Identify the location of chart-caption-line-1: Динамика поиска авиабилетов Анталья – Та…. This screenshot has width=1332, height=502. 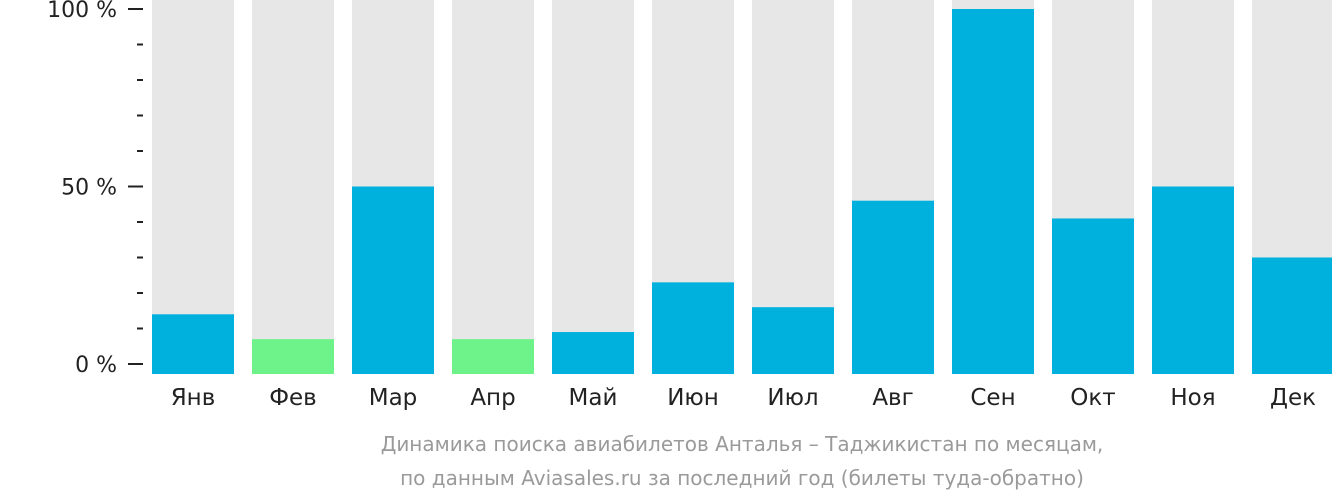
(742, 444).